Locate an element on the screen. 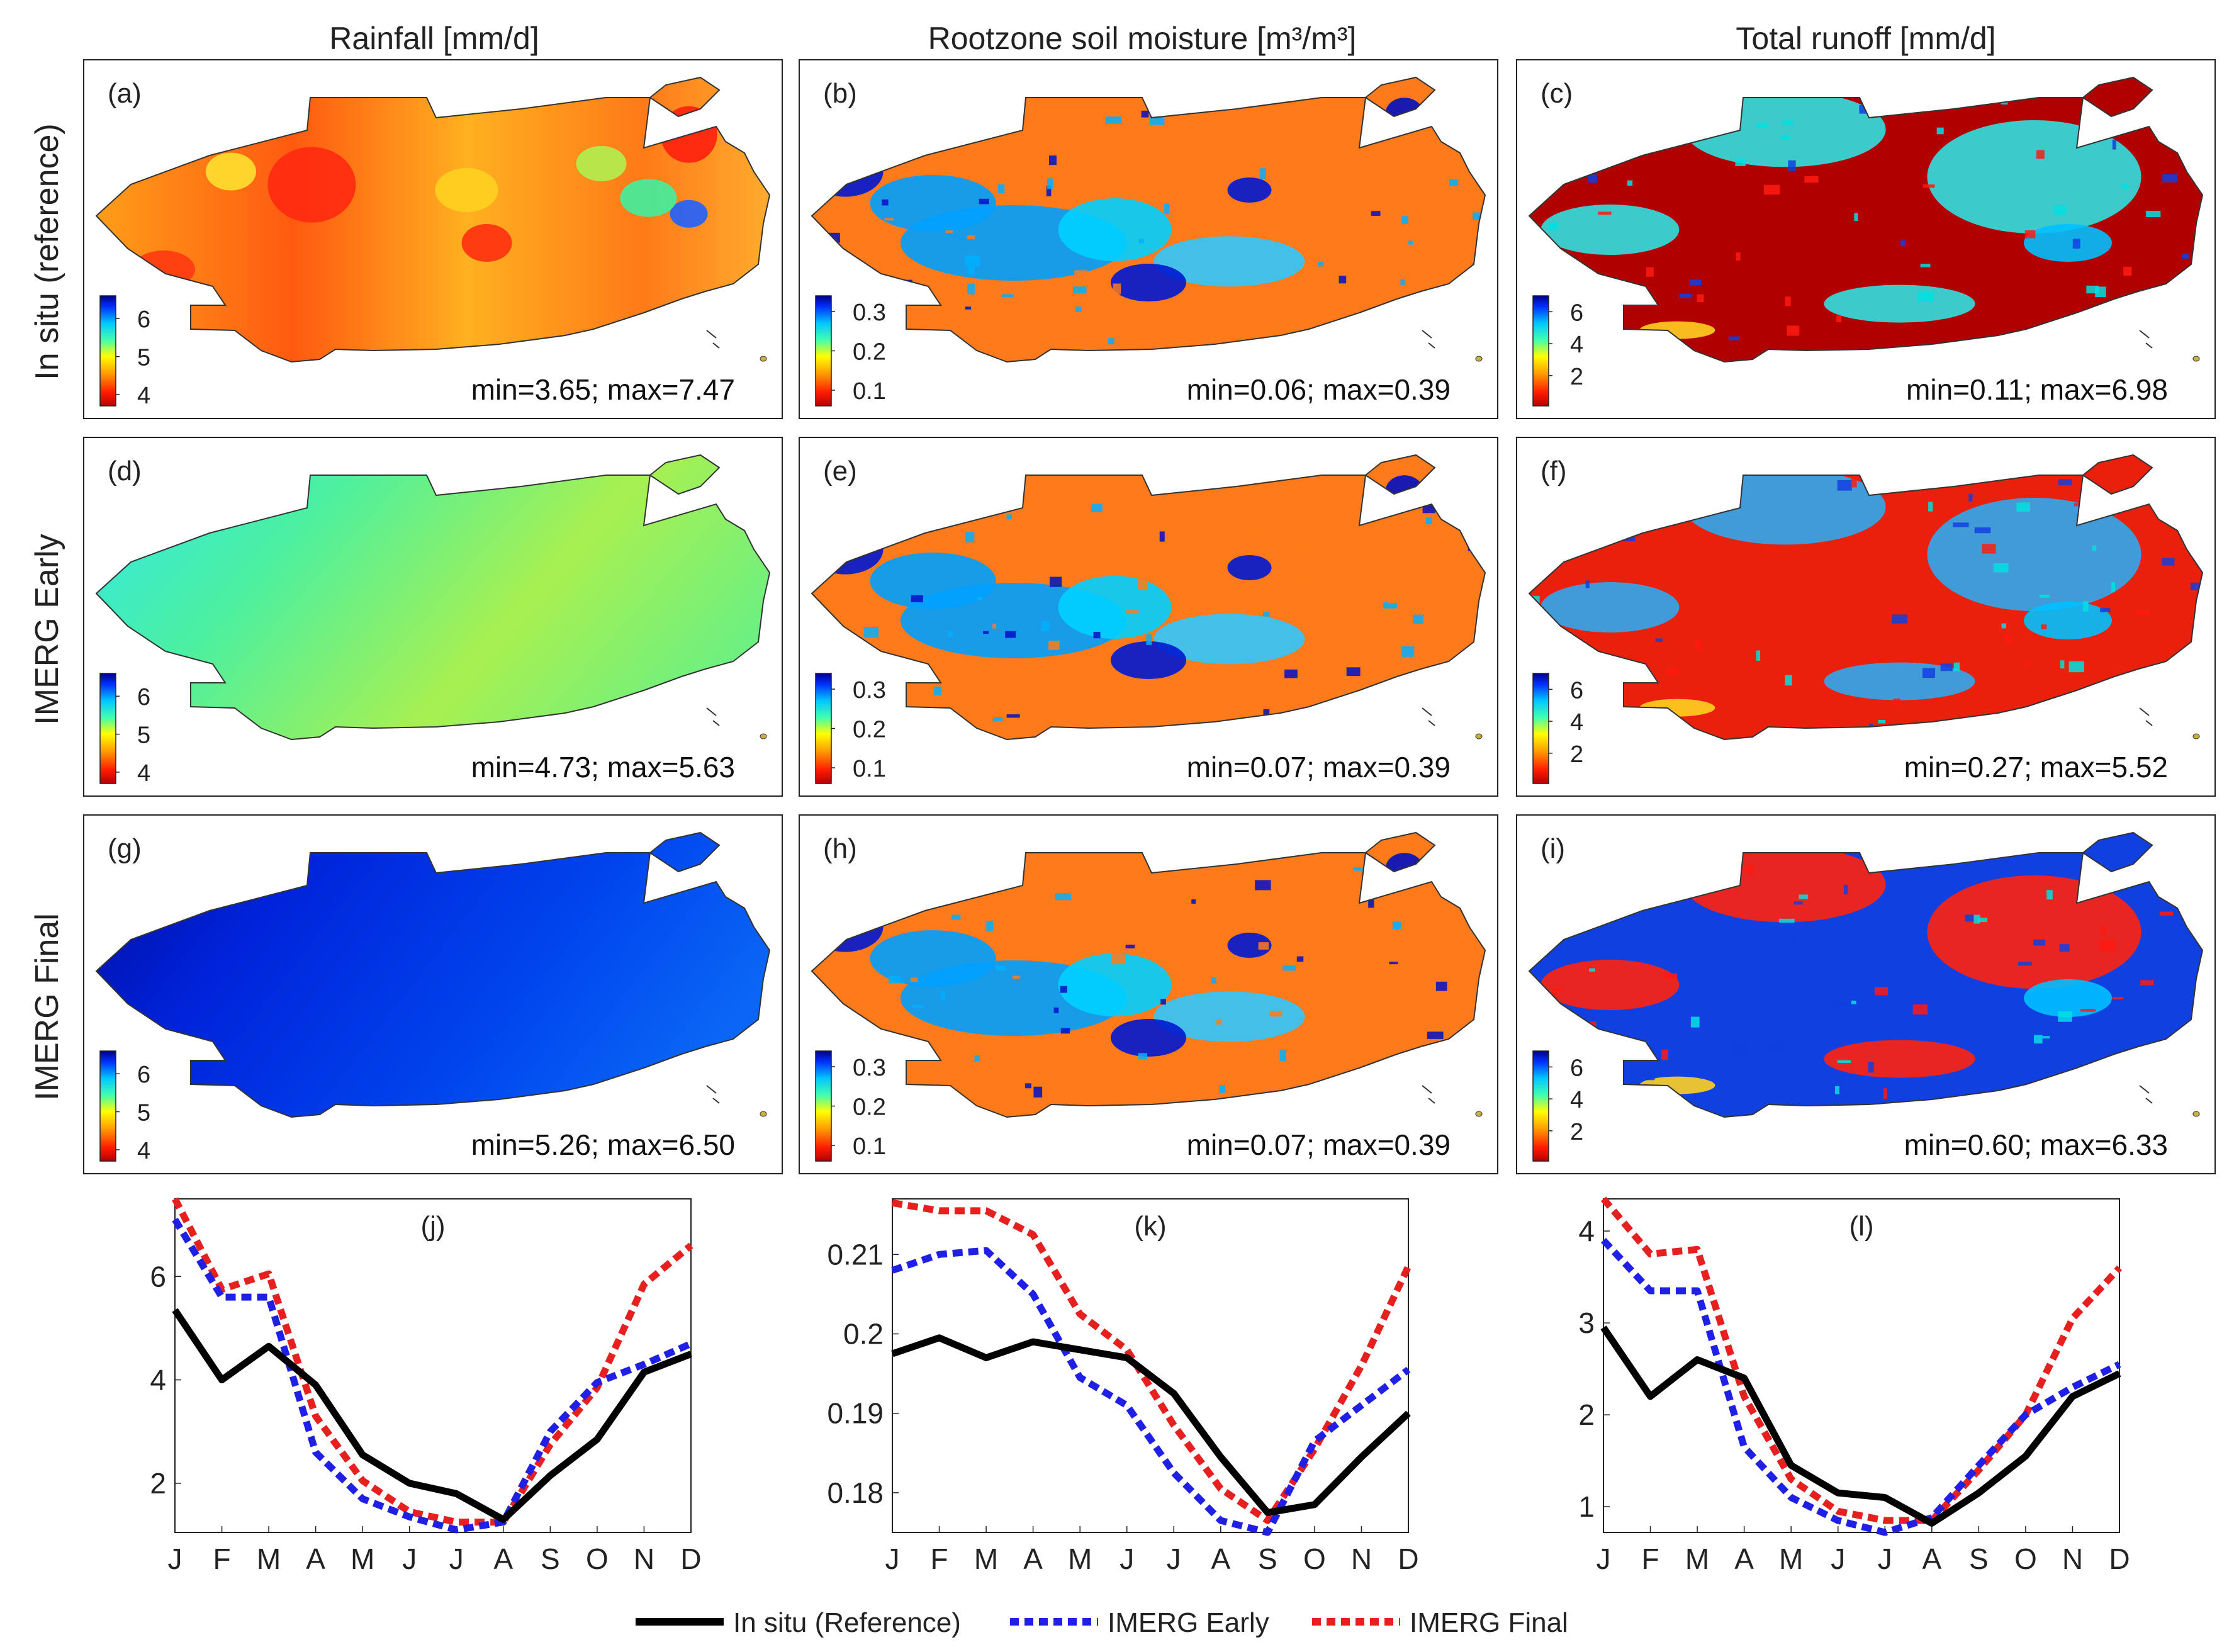 The image size is (2234, 1652). x-tick-label: A is located at coordinates (315, 1558).